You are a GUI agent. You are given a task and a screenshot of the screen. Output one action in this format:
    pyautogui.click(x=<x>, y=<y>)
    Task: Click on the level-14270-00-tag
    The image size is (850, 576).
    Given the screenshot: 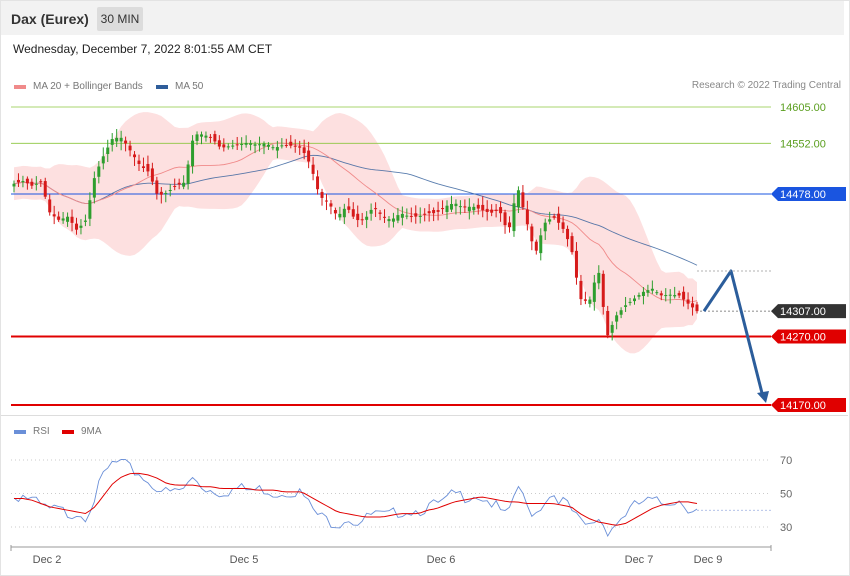 What is the action you would take?
    pyautogui.click(x=808, y=336)
    